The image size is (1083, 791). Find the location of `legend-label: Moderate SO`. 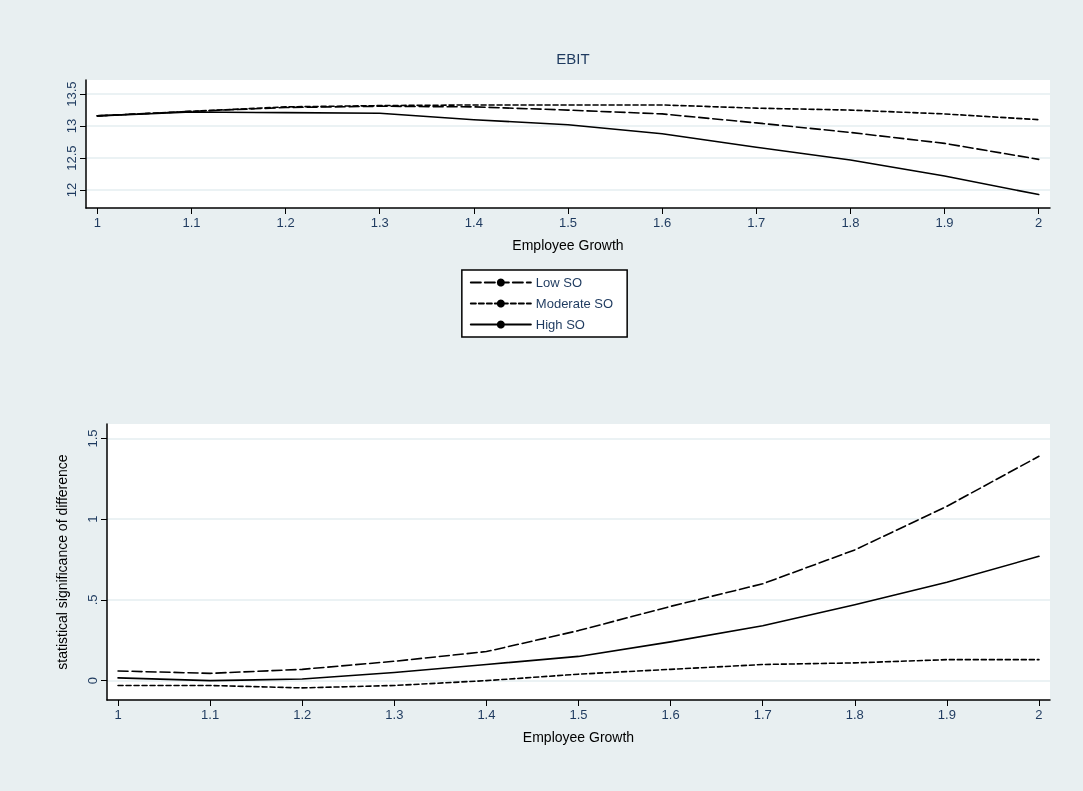

legend-label: Moderate SO is located at coordinates (574, 303).